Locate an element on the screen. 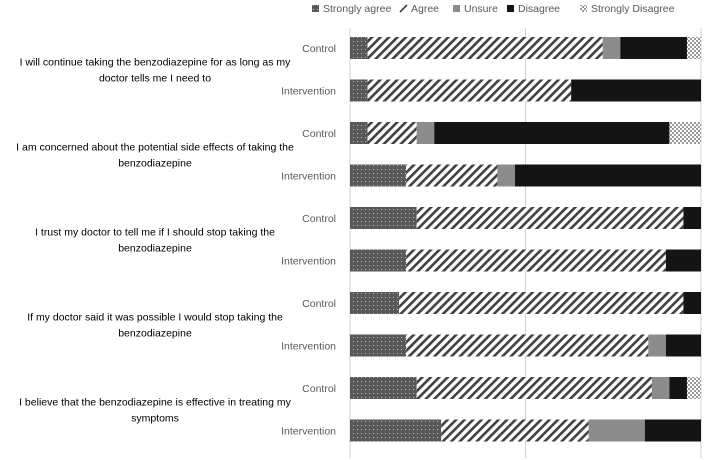 This screenshot has height=460, width=706. bar-segment-q2-intervention-strongly-agree is located at coordinates (378, 175).